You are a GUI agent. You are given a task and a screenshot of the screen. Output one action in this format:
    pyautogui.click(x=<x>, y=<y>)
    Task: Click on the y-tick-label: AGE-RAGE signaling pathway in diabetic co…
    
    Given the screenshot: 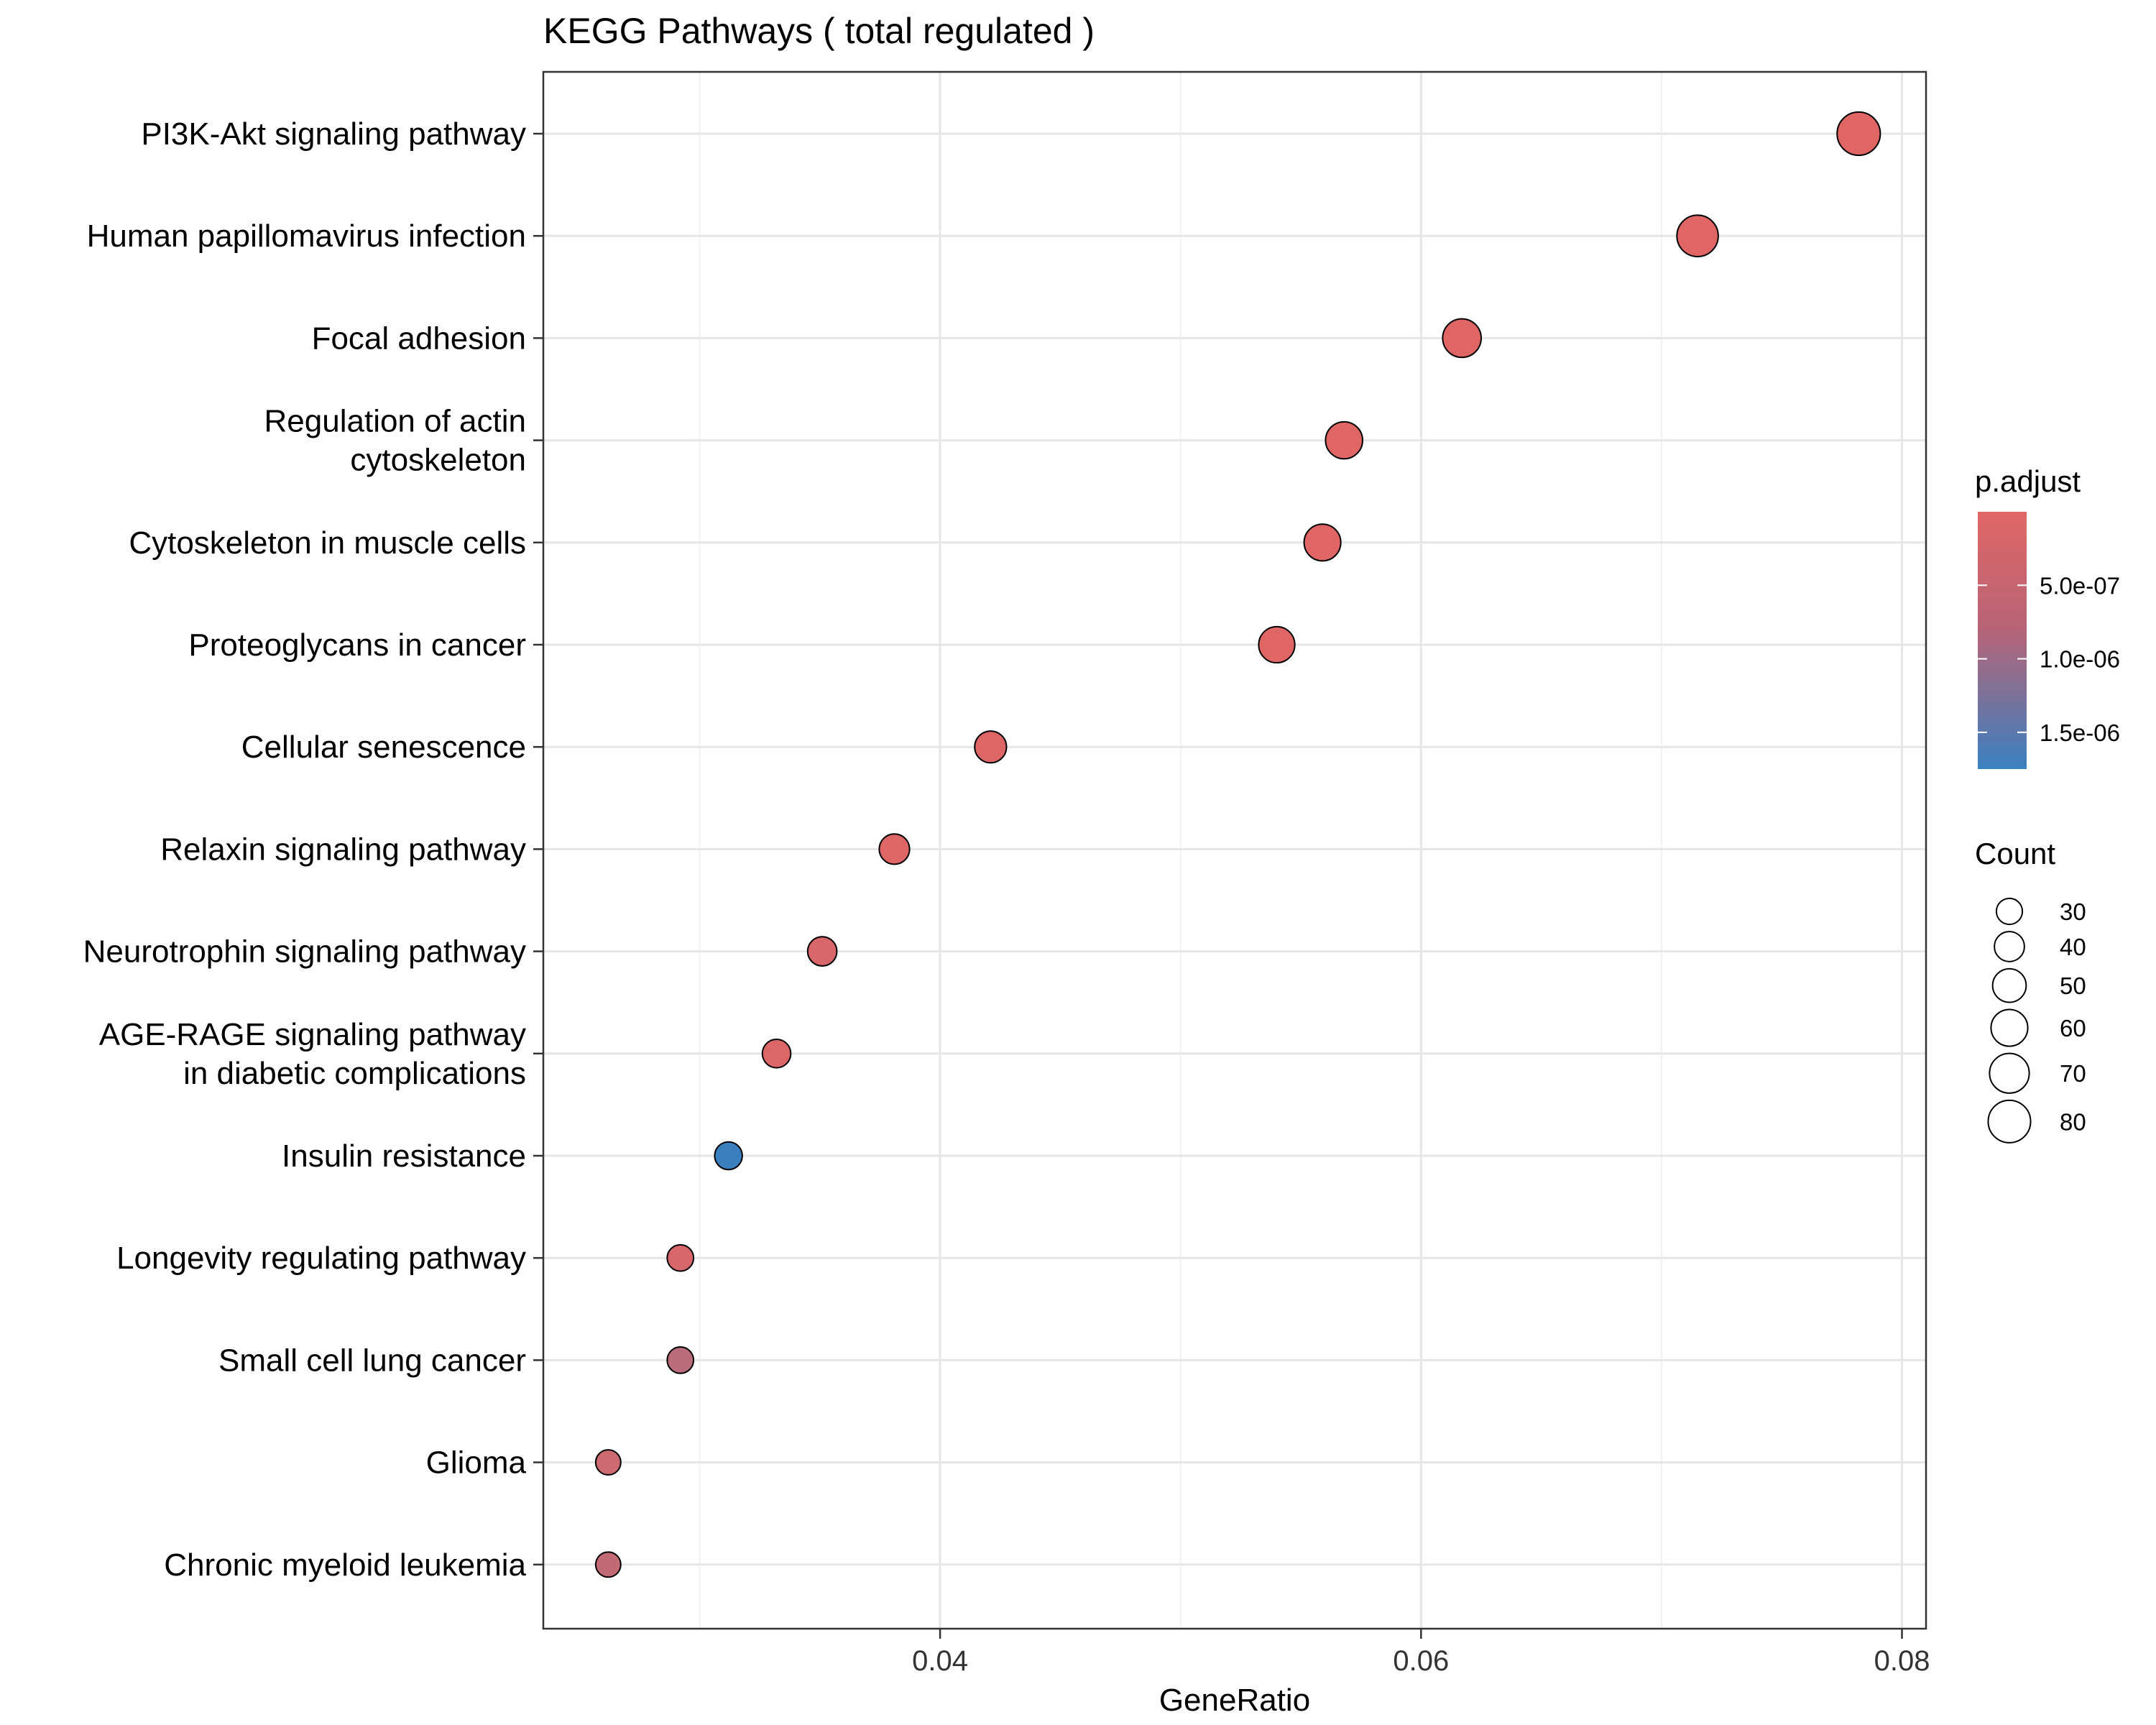 What is the action you would take?
    pyautogui.click(x=312, y=1054)
    